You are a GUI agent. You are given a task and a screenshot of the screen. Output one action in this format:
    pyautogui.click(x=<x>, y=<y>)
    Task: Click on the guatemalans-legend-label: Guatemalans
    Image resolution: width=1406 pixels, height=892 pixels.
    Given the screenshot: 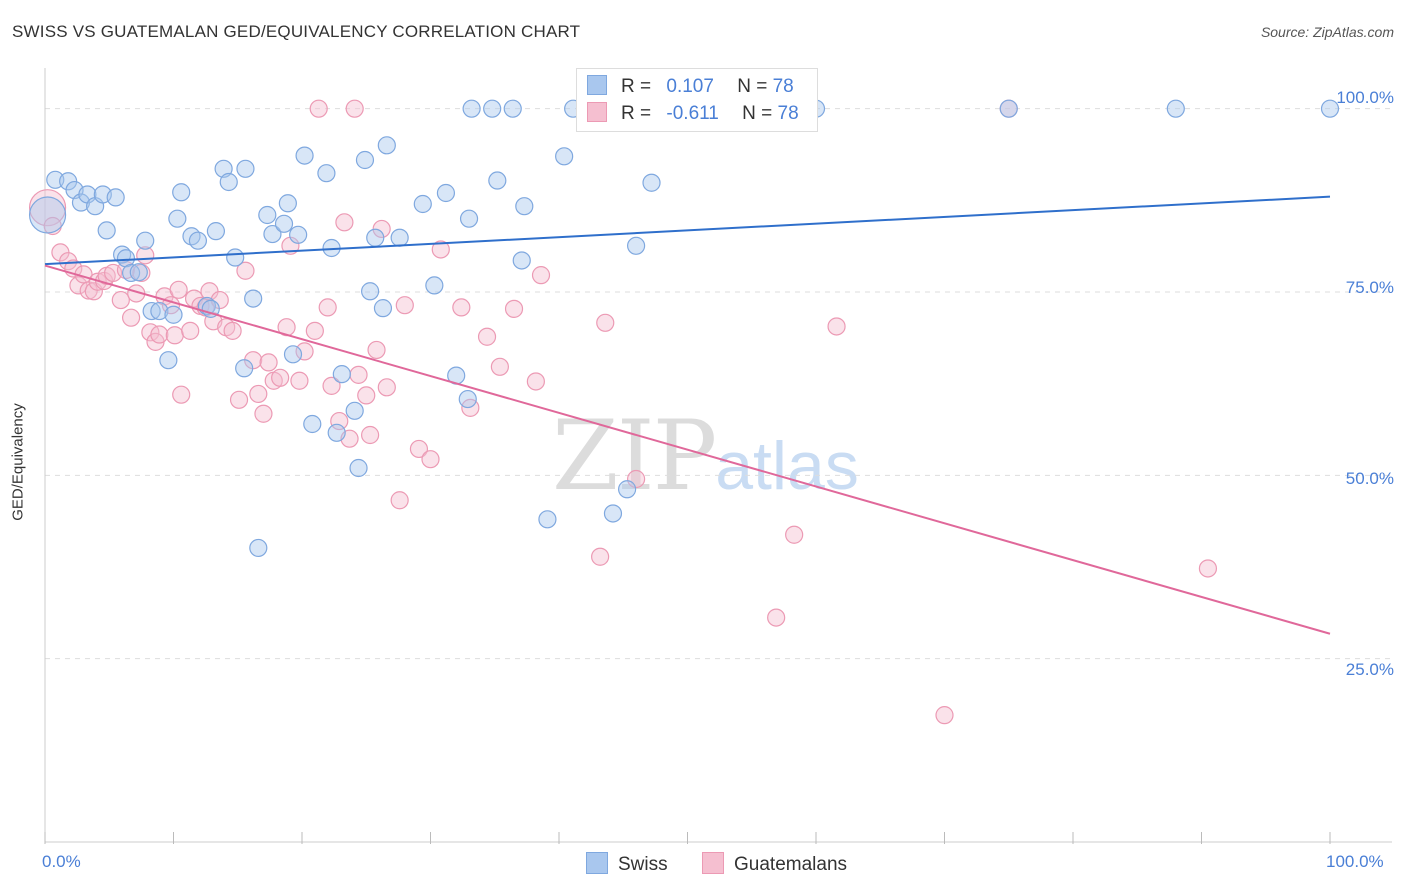 What is the action you would take?
    pyautogui.click(x=791, y=864)
    